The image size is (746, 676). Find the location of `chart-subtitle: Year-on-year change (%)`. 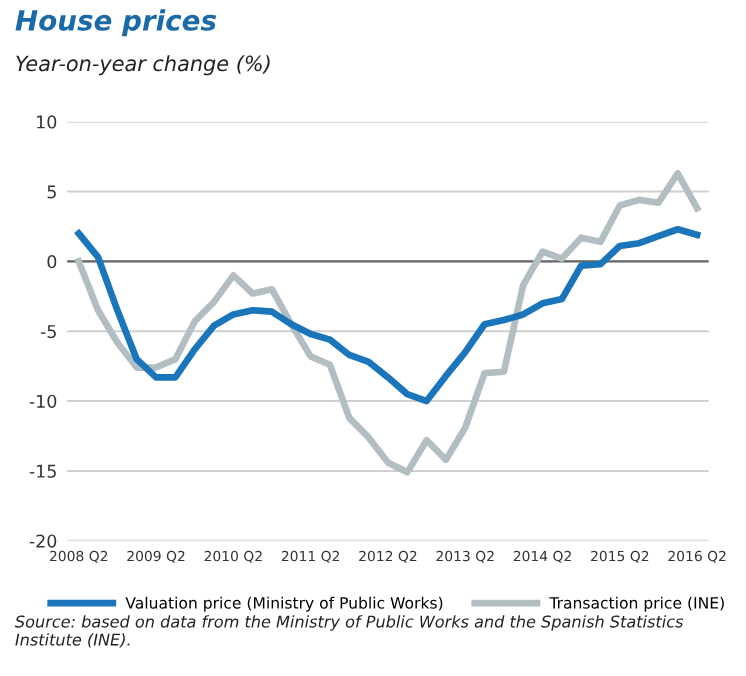

chart-subtitle: Year-on-year change (%) is located at coordinates (143, 65).